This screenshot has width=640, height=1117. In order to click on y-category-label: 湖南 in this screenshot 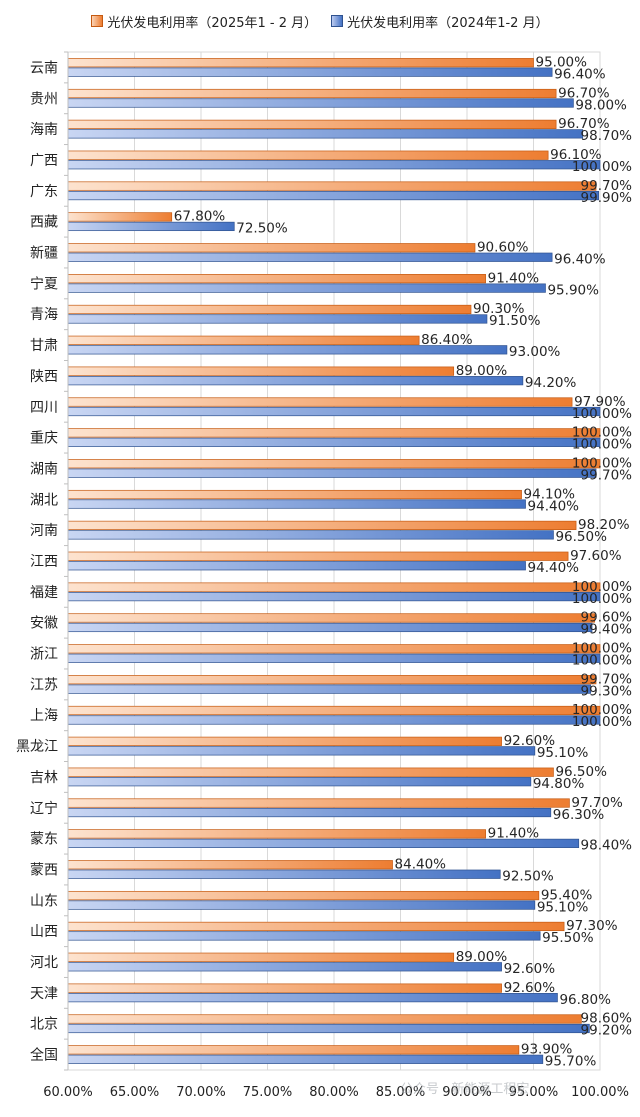, I will do `click(44, 469)`.